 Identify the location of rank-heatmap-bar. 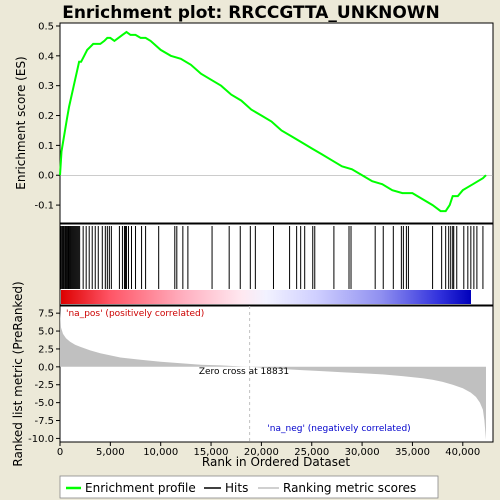
(266, 297).